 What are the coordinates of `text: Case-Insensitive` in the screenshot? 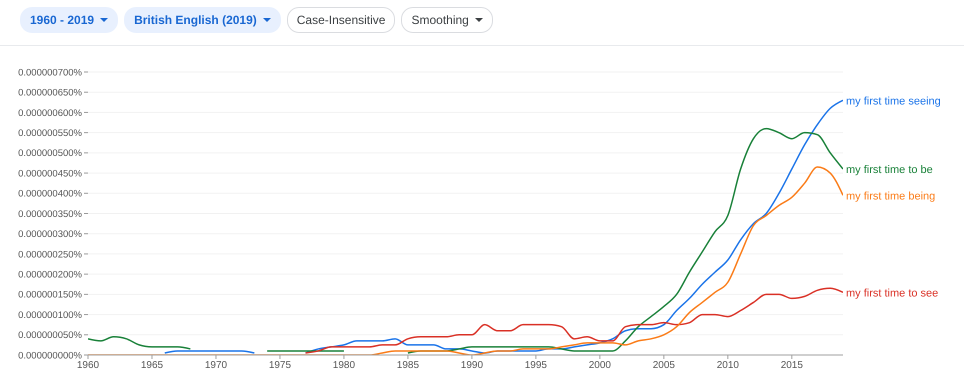 It's located at (341, 20).